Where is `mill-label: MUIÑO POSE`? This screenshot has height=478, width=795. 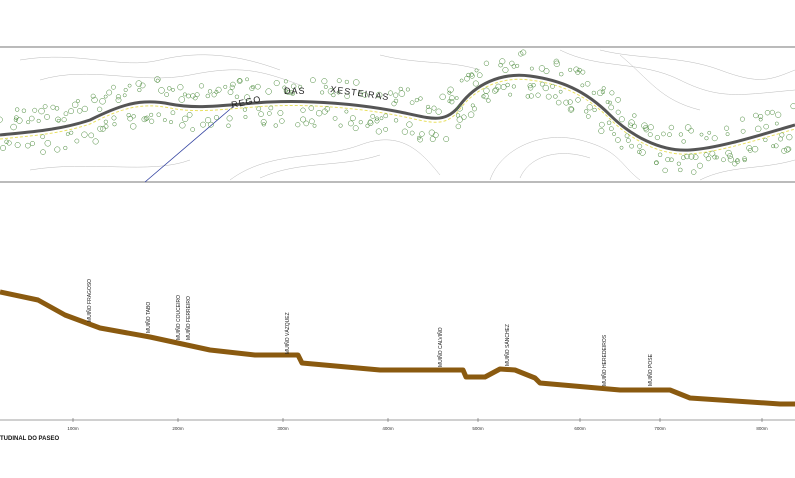 mill-label: MUIÑO POSE is located at coordinates (650, 369).